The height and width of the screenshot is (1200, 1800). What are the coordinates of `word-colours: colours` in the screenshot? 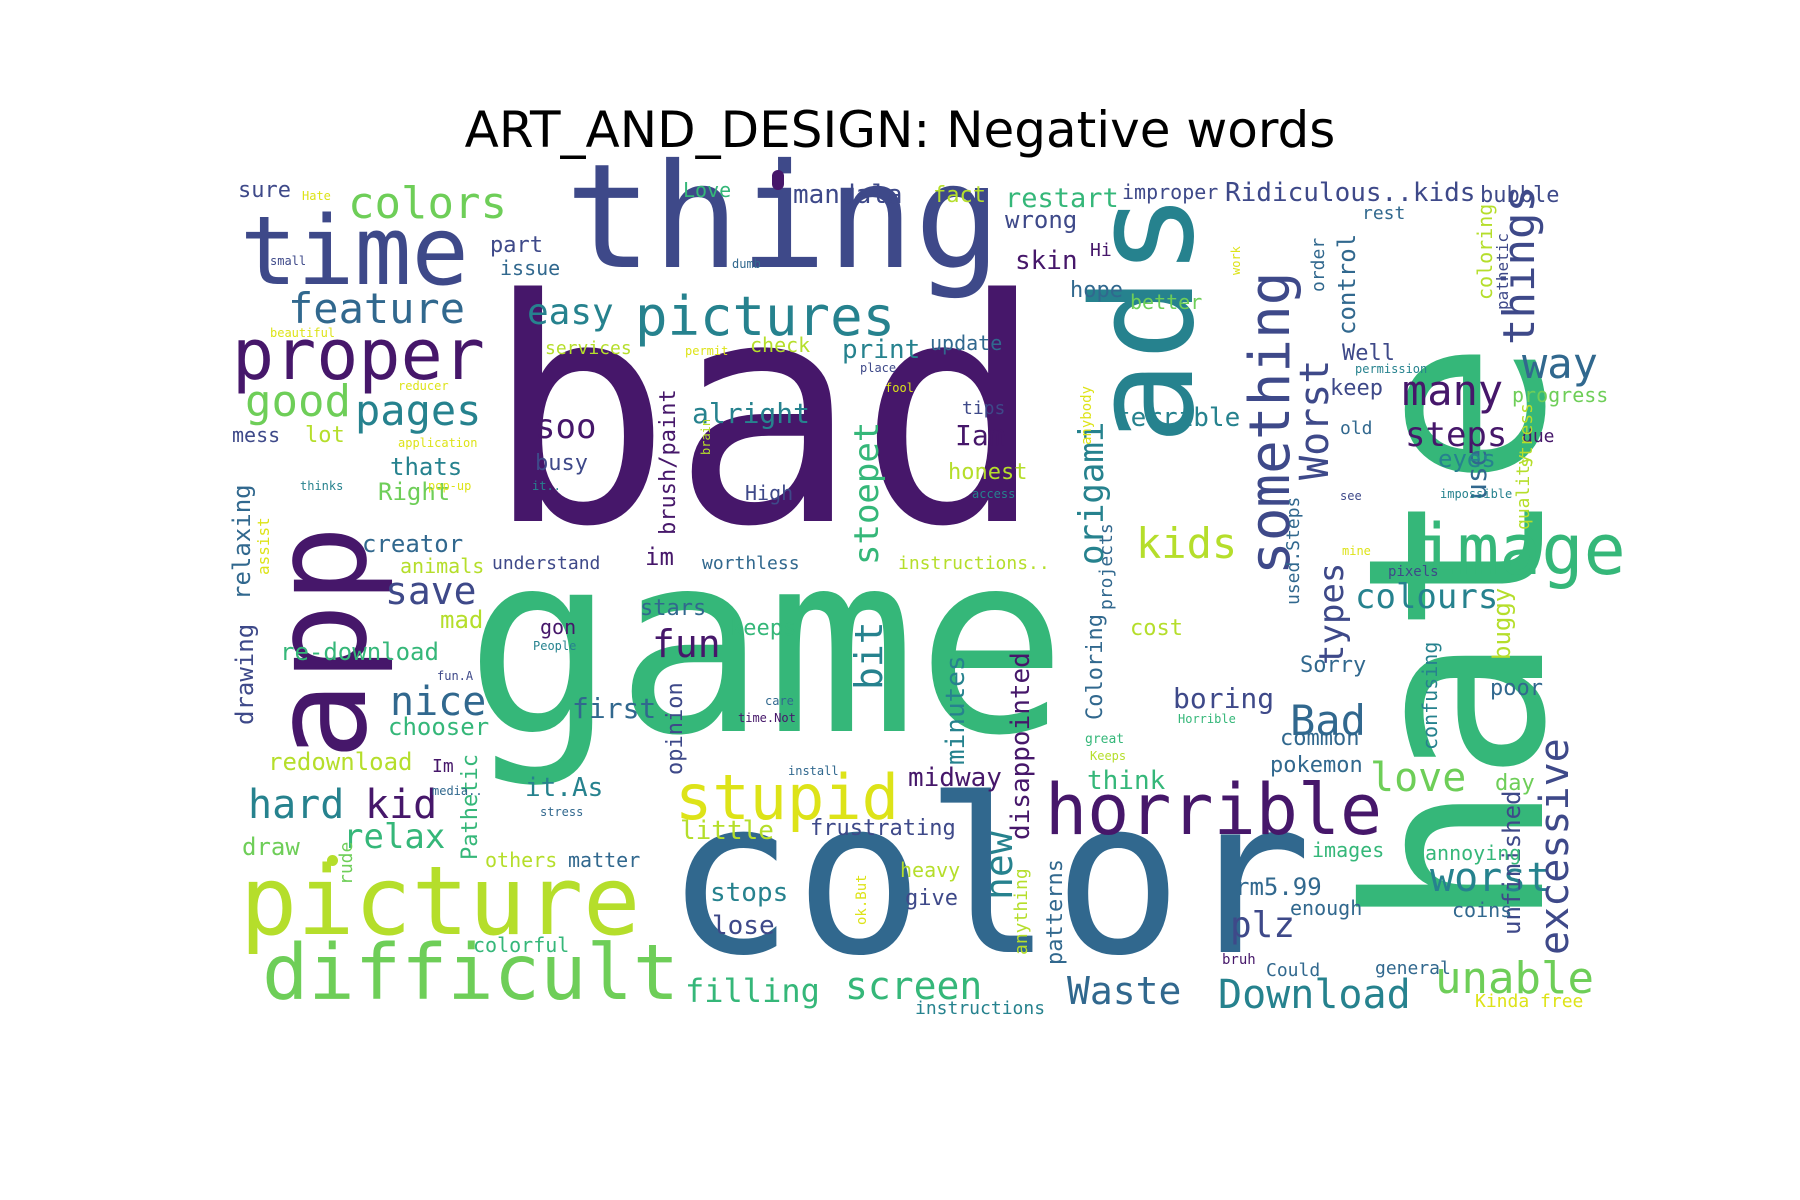 It's located at (1427, 597).